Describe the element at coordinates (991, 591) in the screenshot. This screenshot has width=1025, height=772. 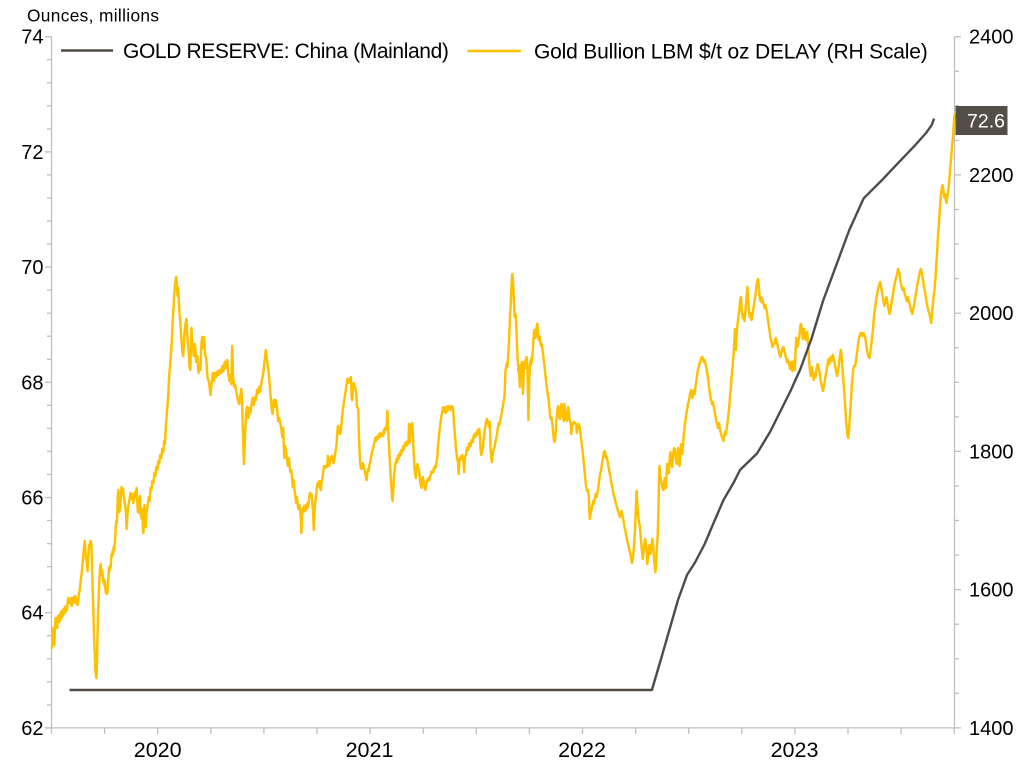
I see `svg-text: 1600` at that location.